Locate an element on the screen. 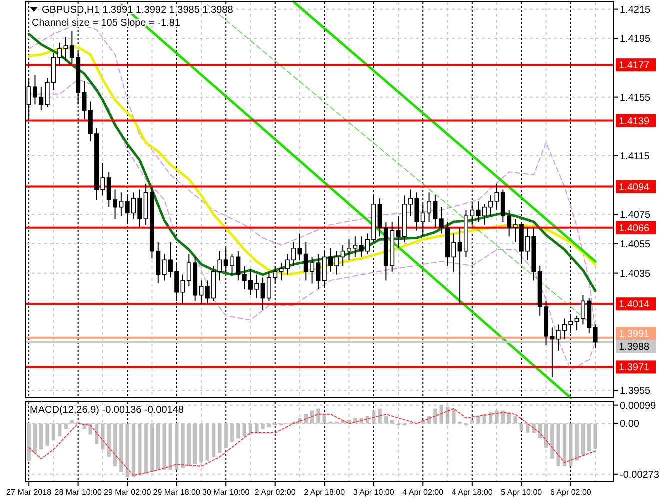 The image size is (665, 499). x-tick-label: 2 Apr 02:00 is located at coordinates (275, 492).